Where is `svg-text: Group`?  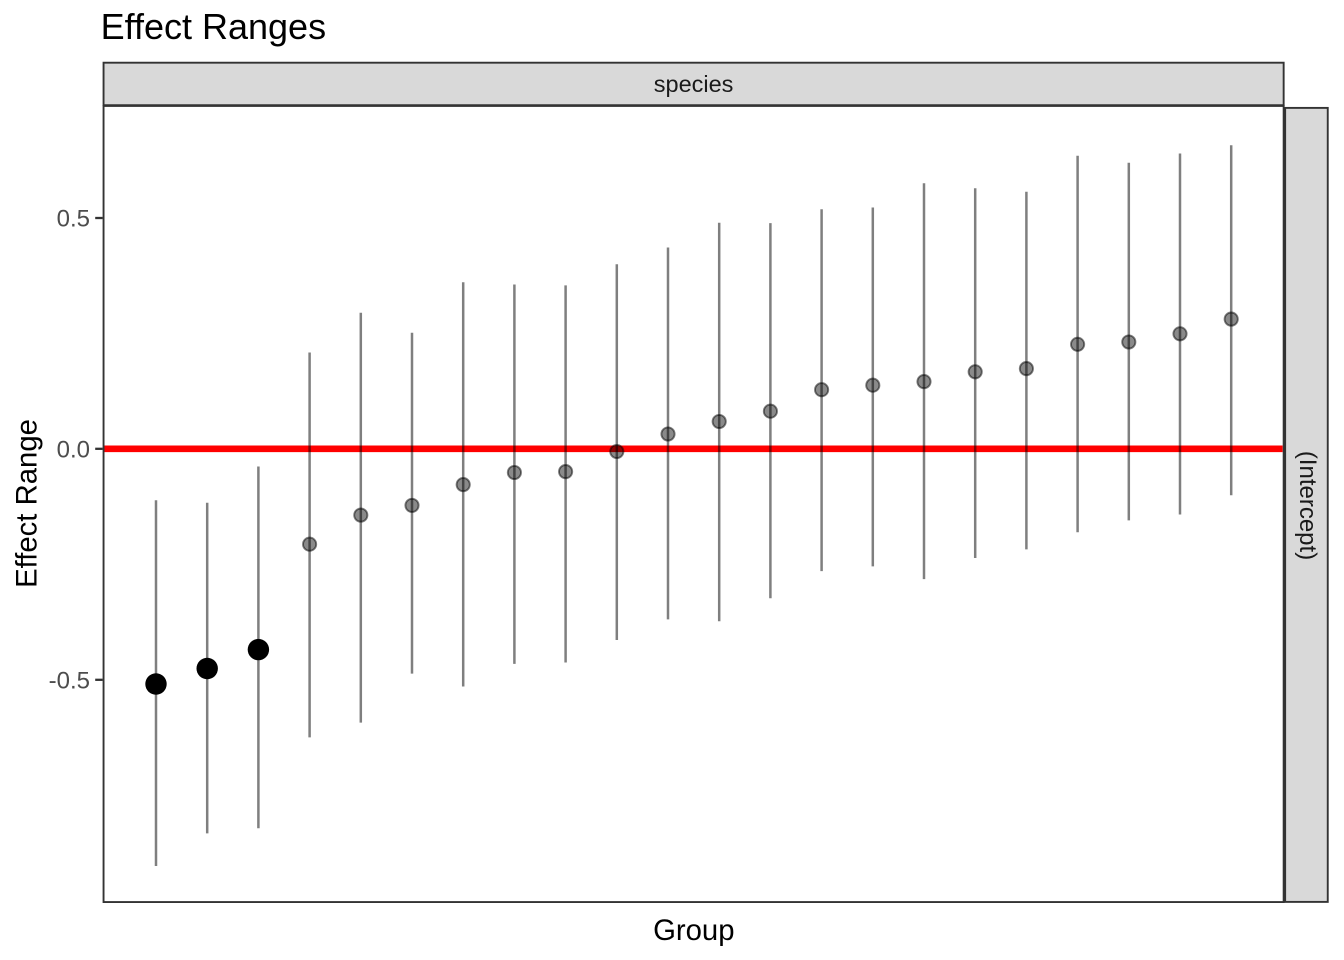 svg-text: Group is located at coordinates (693, 930).